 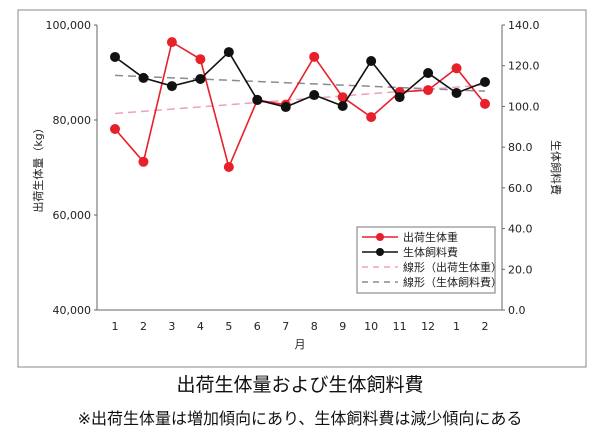 What do you see at coordinates (430, 252) in the screenshot?
I see `legend-label: 生体飼料費` at bounding box center [430, 252].